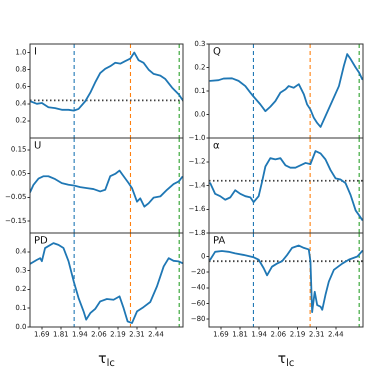  What do you see at coordinates (38, 146) in the screenshot?
I see `annotation: U` at bounding box center [38, 146].